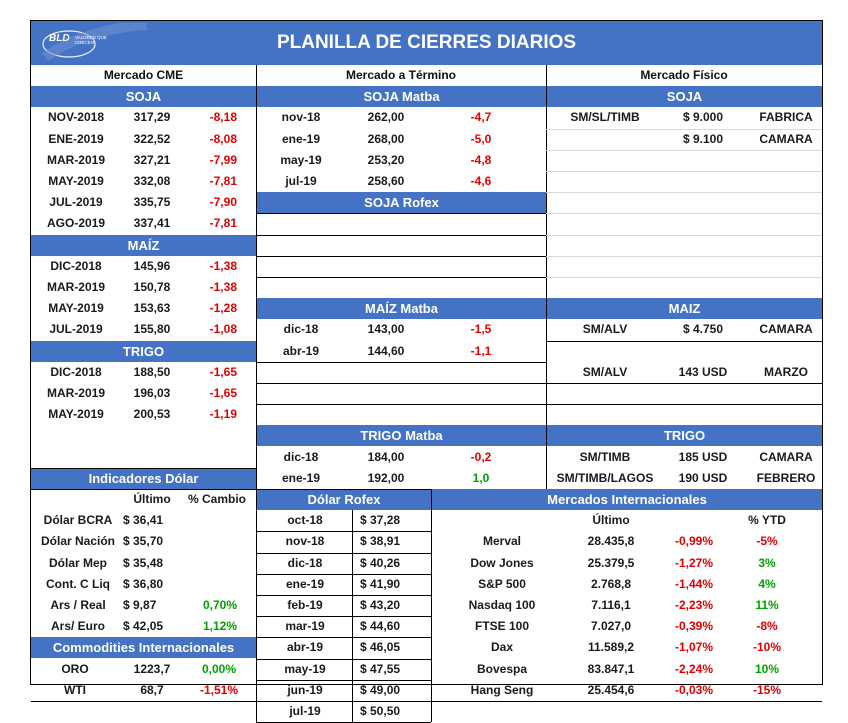  What do you see at coordinates (305, 711) in the screenshot?
I see `rofex-month: jul-19` at bounding box center [305, 711].